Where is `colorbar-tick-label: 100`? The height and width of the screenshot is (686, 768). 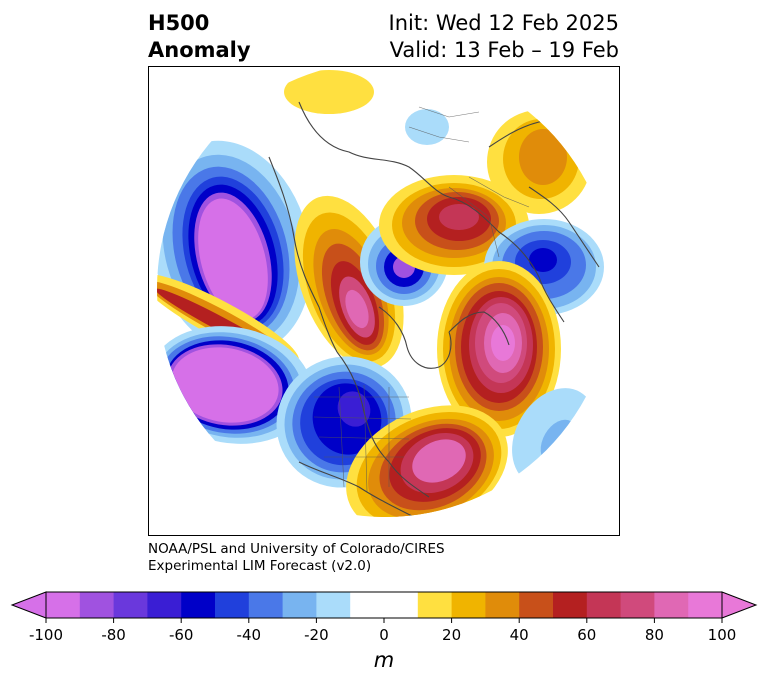 colorbar-tick-label: 100 is located at coordinates (722, 635).